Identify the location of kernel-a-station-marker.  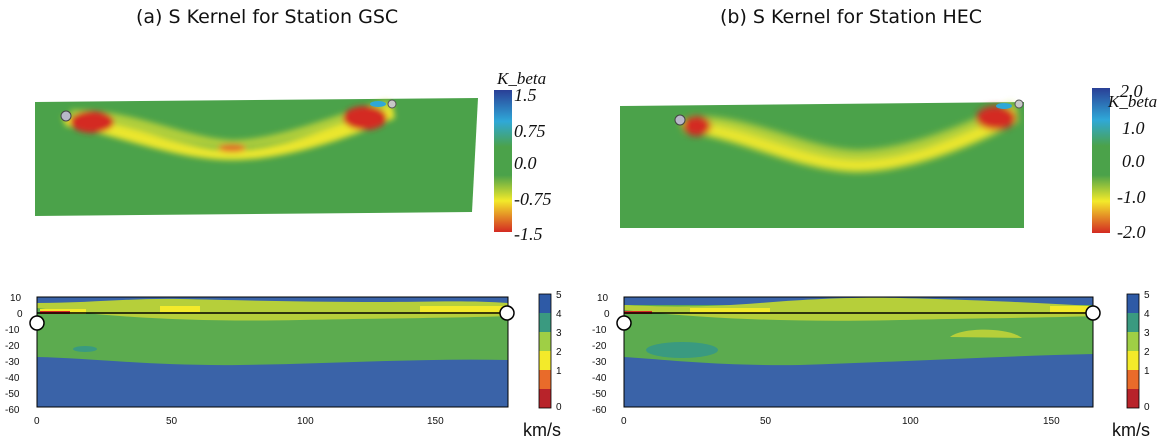
(392, 104).